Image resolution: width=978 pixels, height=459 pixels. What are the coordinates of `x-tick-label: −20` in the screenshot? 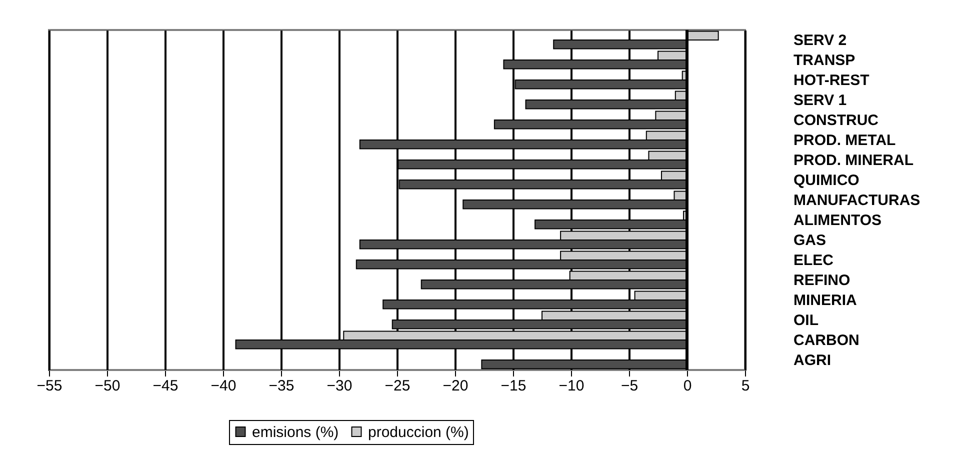 It's located at (455, 386).